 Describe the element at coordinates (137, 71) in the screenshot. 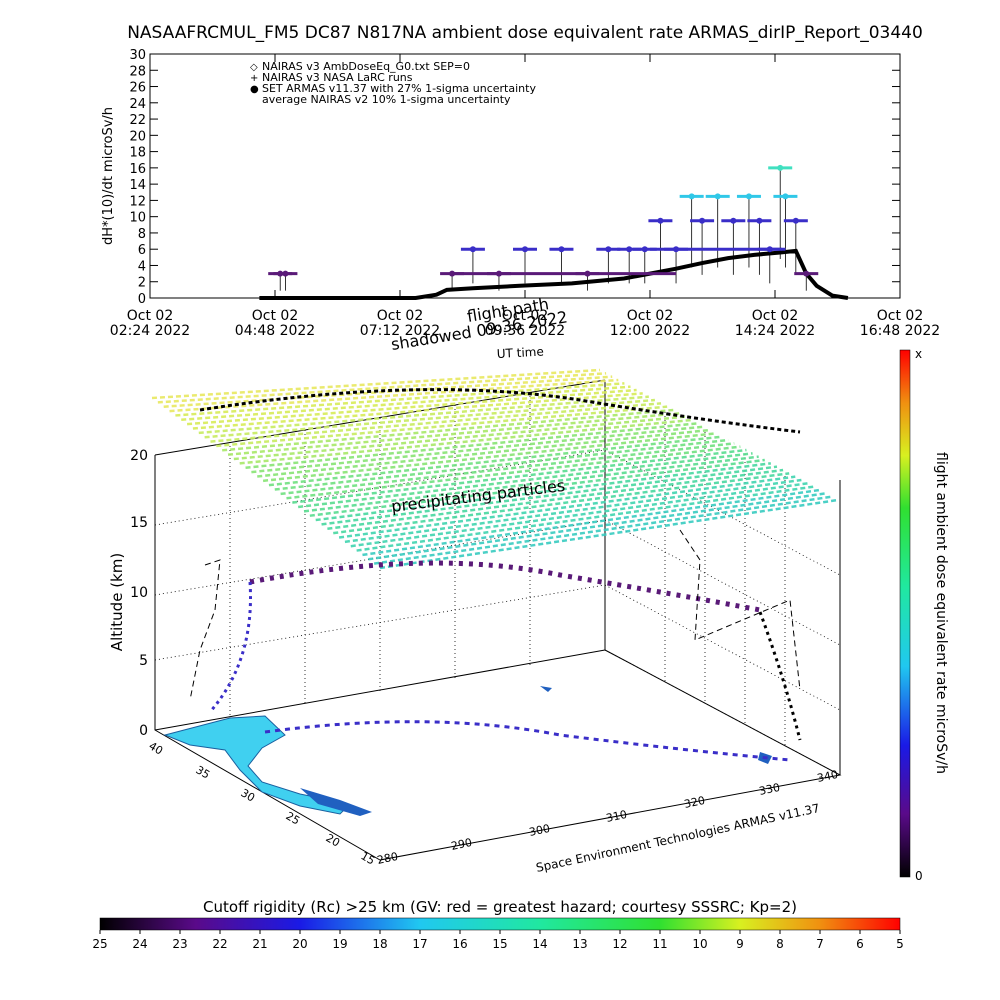

I see `y-tick-label: 28` at that location.